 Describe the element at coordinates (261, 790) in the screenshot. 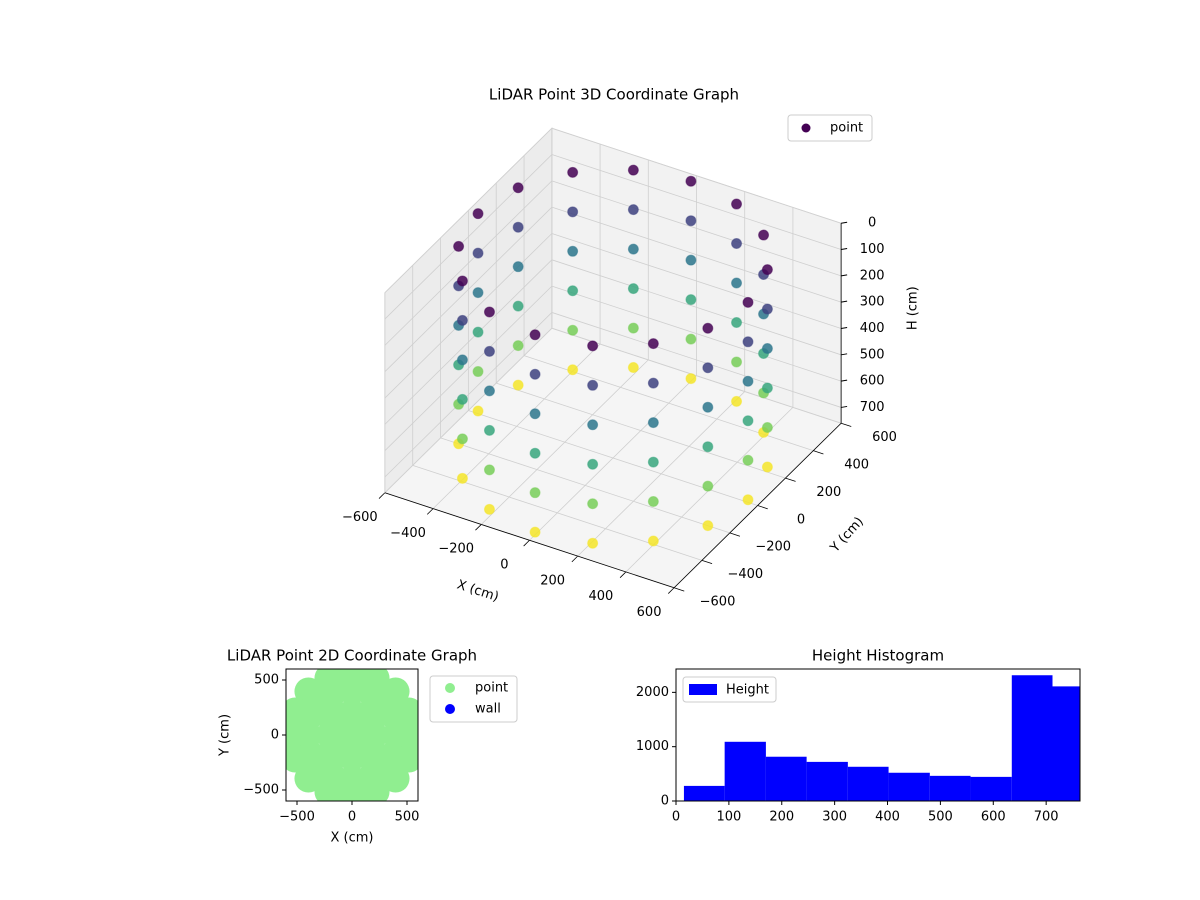

I see `y-tick-label: −500` at that location.